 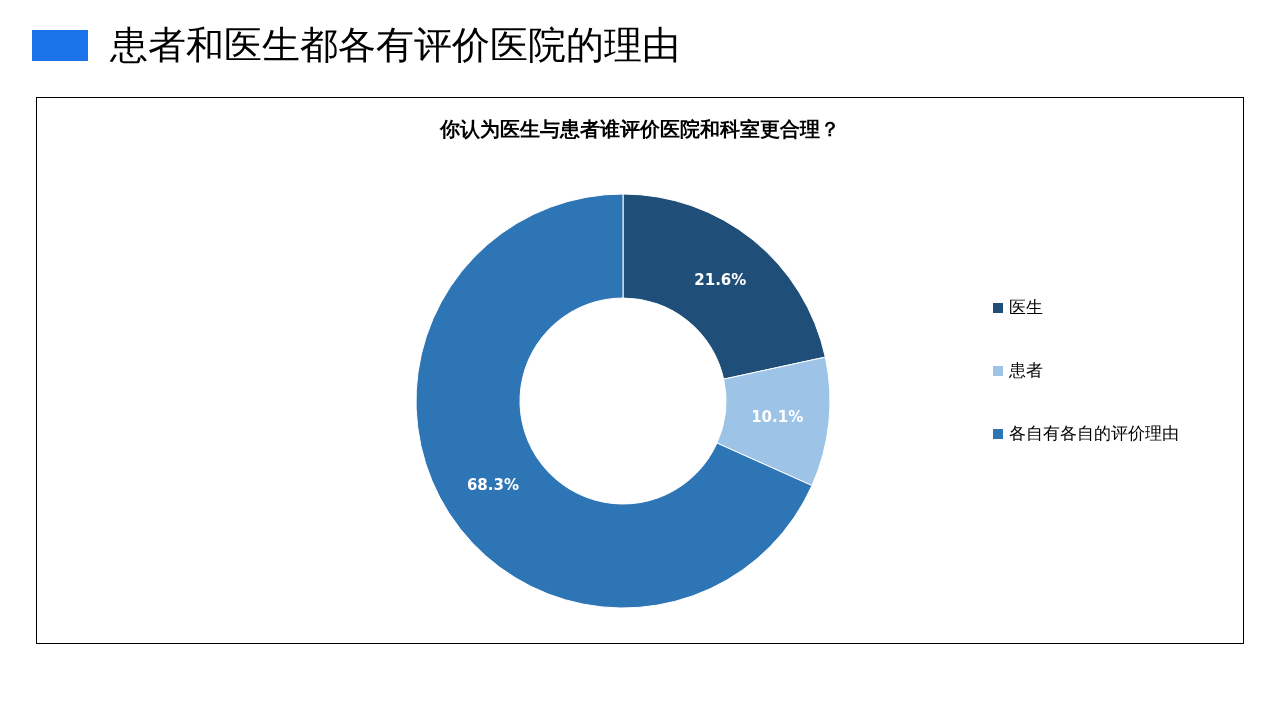 What do you see at coordinates (1026, 307) in the screenshot?
I see `legend-label: 医生` at bounding box center [1026, 307].